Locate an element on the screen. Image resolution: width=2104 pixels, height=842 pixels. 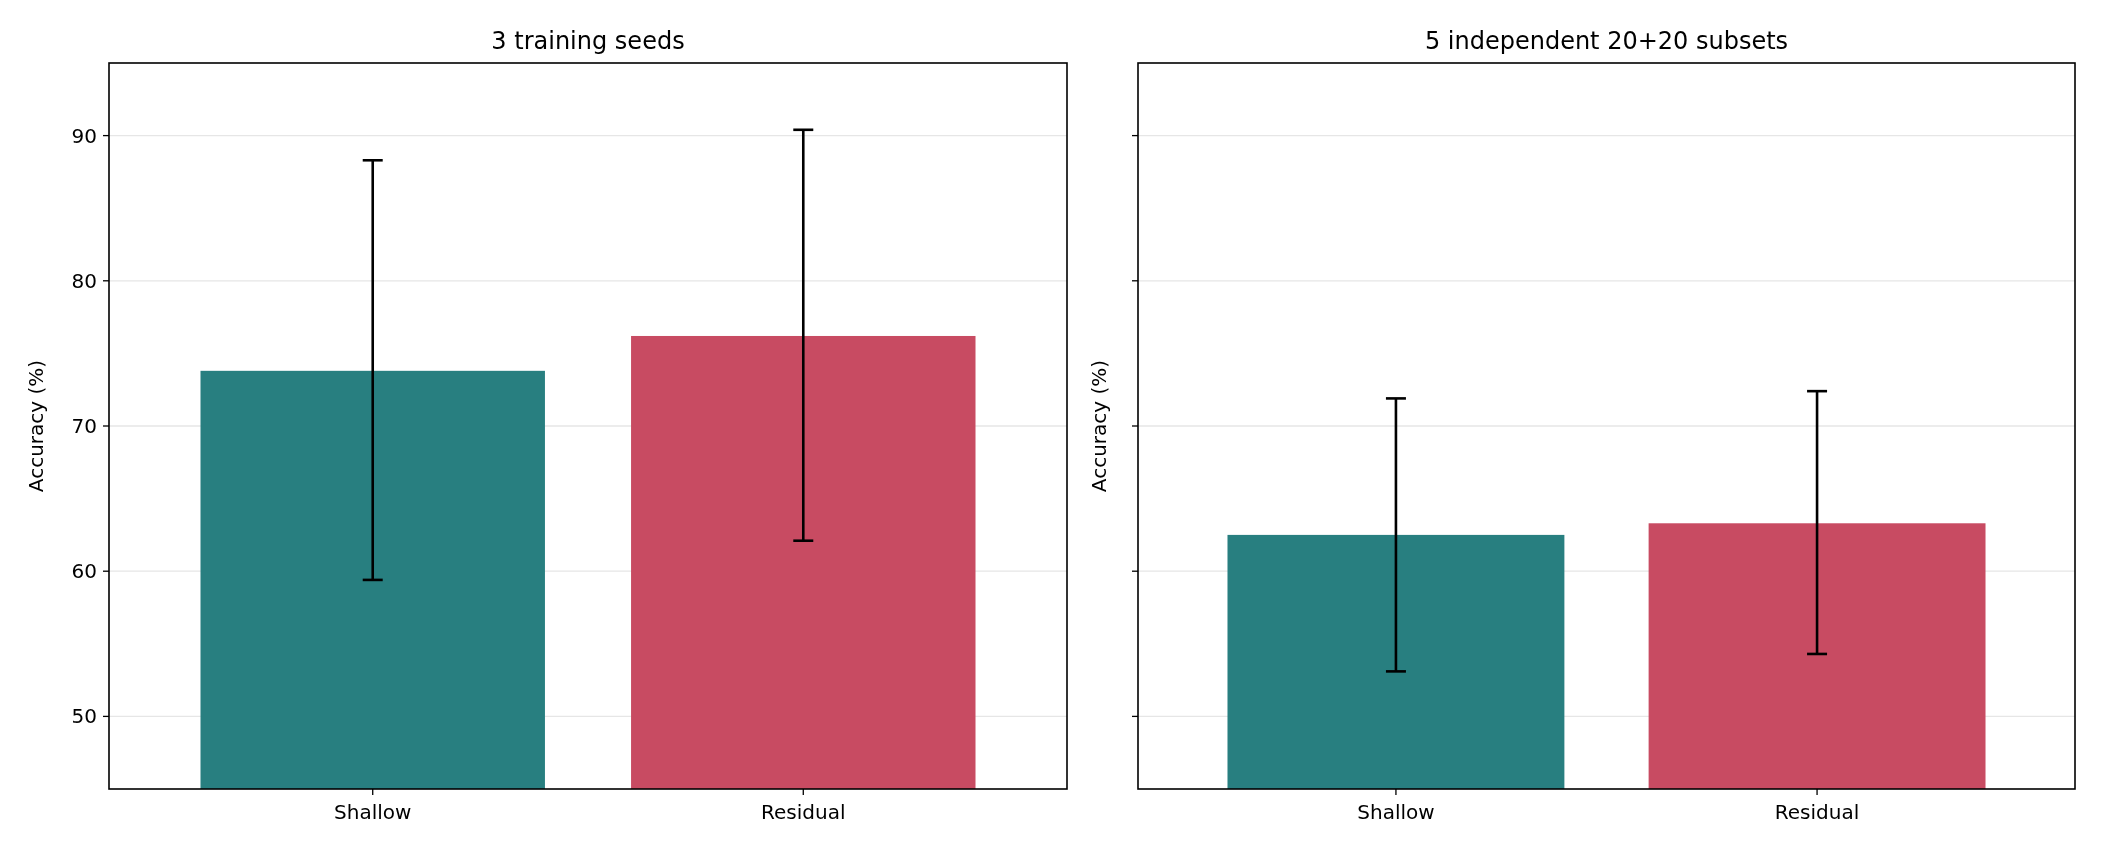
y-tick-label: 90 is located at coordinates (84, 135).